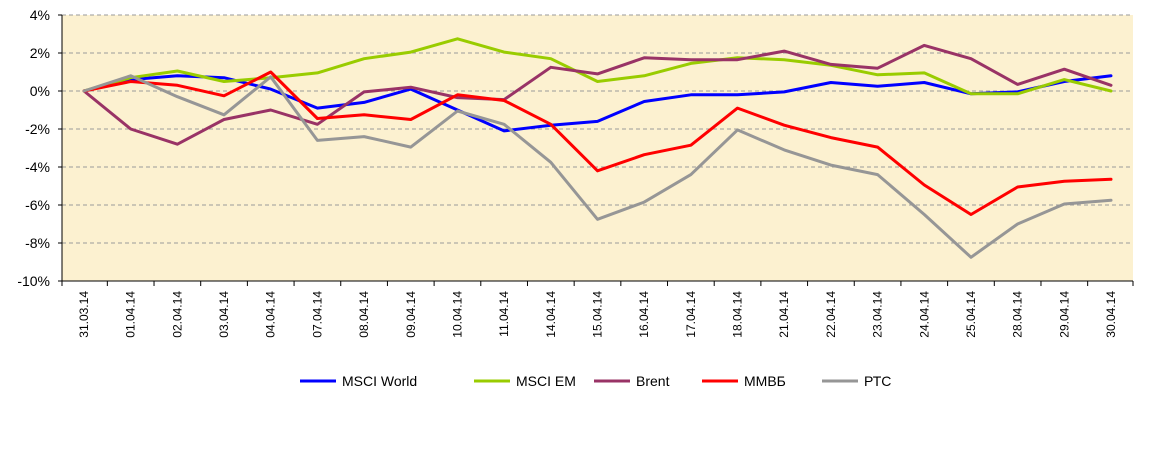 Image resolution: width=1158 pixels, height=460 pixels. Describe the element at coordinates (924, 314) in the screenshot. I see `x-tick-label: 24.04.14` at that location.